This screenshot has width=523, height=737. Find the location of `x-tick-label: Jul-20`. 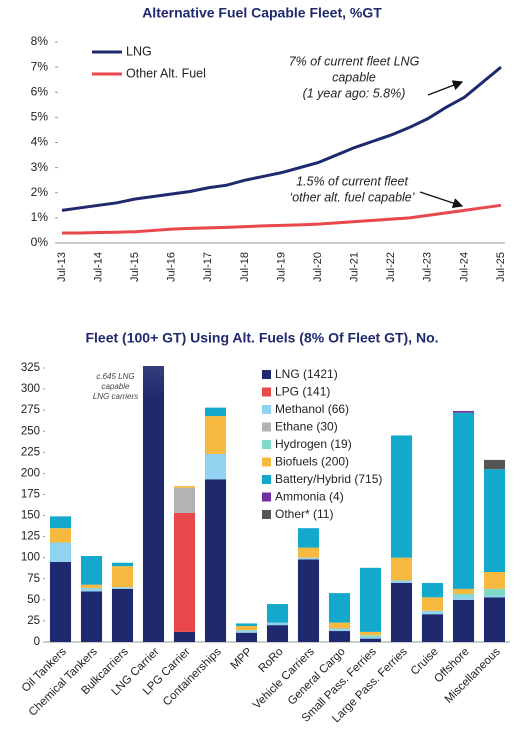

x-tick-label: Jul-20 is located at coordinates (318, 267).